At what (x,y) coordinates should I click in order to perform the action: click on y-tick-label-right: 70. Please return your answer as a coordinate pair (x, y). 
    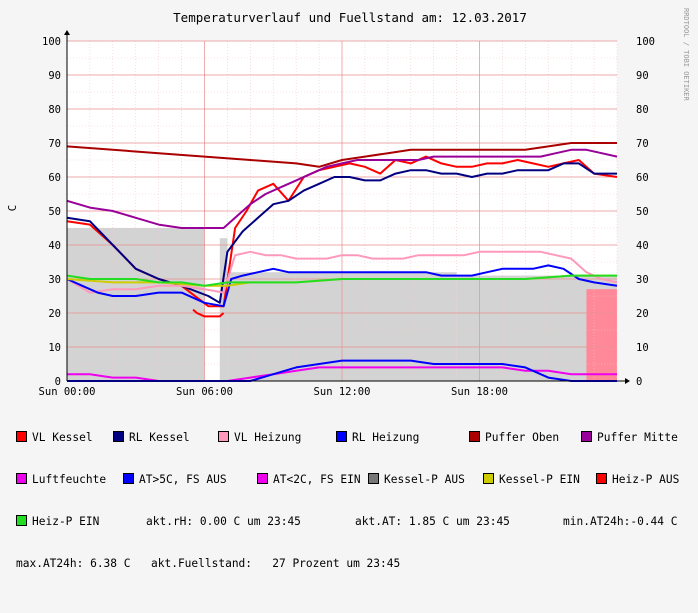
    Looking at the image, I should click on (642, 144).